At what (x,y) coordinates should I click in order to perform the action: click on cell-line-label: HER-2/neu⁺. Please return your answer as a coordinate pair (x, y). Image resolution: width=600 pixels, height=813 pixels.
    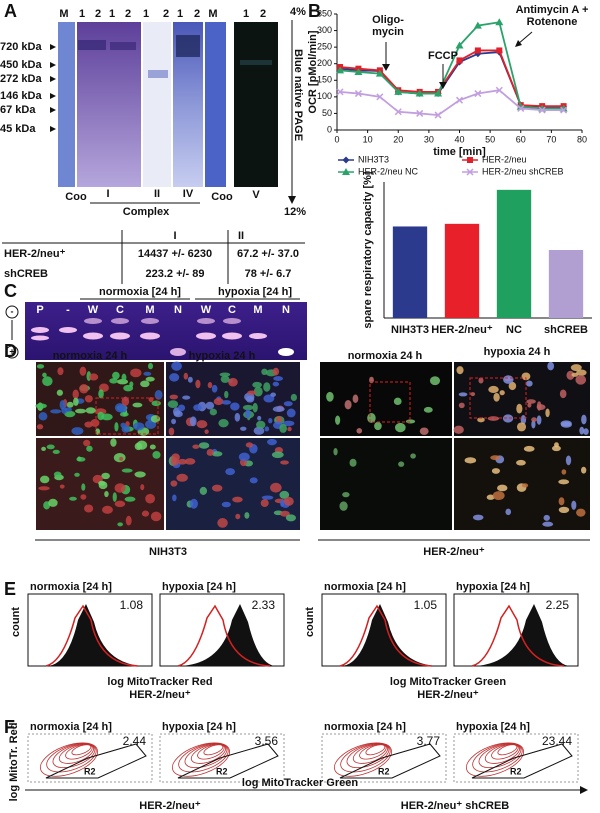
    Looking at the image, I should click on (448, 695).